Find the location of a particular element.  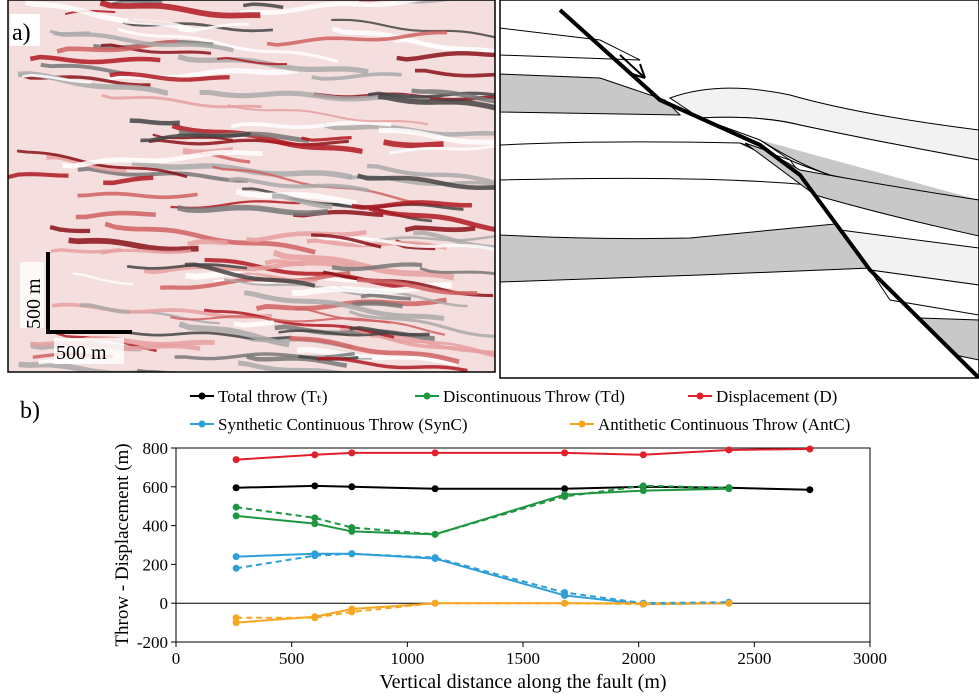

x-tick-label: 1000 is located at coordinates (407, 658).